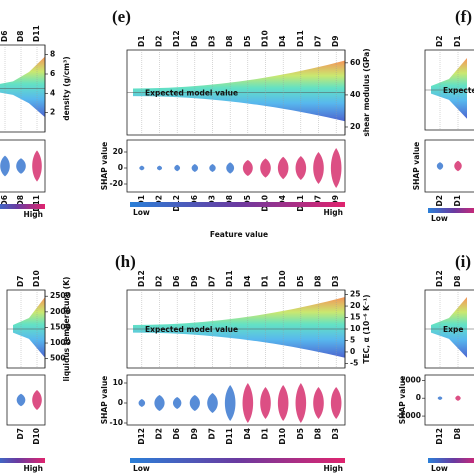 The height and width of the screenshot is (474, 474). I want to click on y-axis-label: TEC, α (10⁻⁶ K⁻¹), so click(366, 328).